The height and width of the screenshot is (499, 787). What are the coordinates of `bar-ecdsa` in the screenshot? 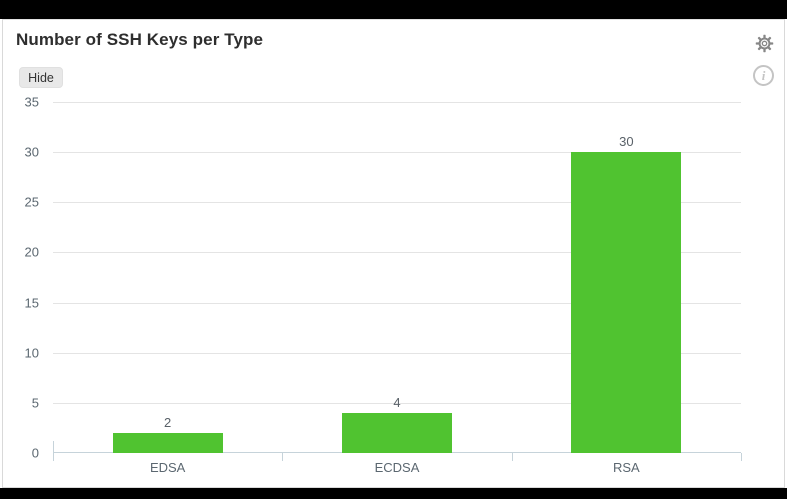 It's located at (397, 432).